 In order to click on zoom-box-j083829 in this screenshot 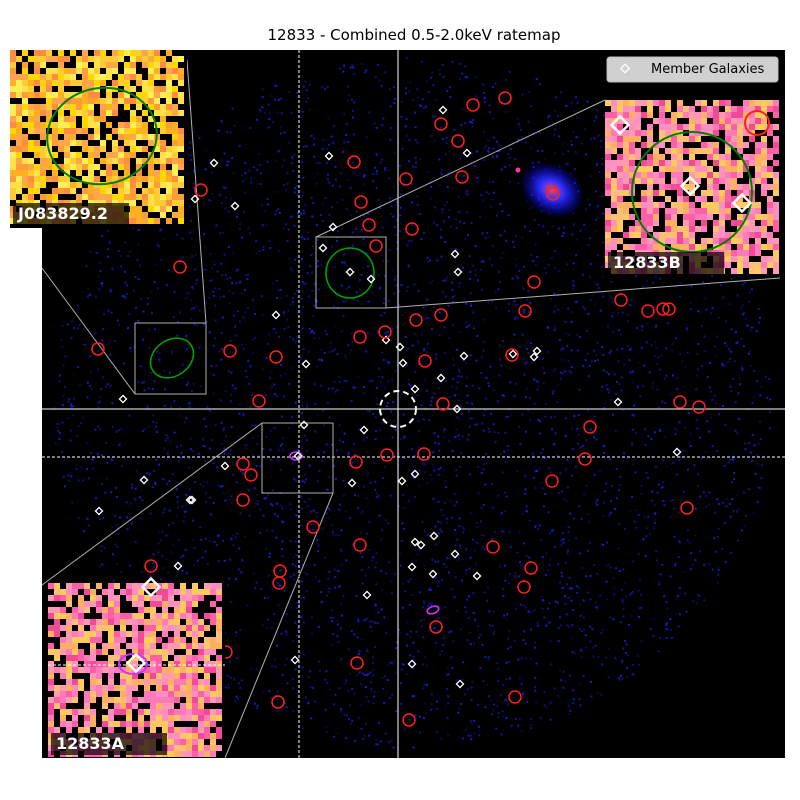, I will do `click(170, 358)`.